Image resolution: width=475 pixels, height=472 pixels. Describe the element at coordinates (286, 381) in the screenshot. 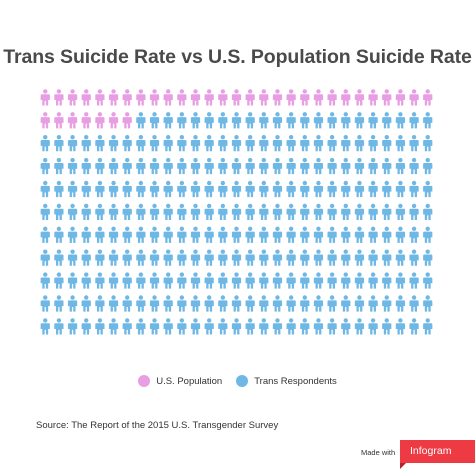

I see `legend-item-trans-respondents: Trans Respondents` at that location.